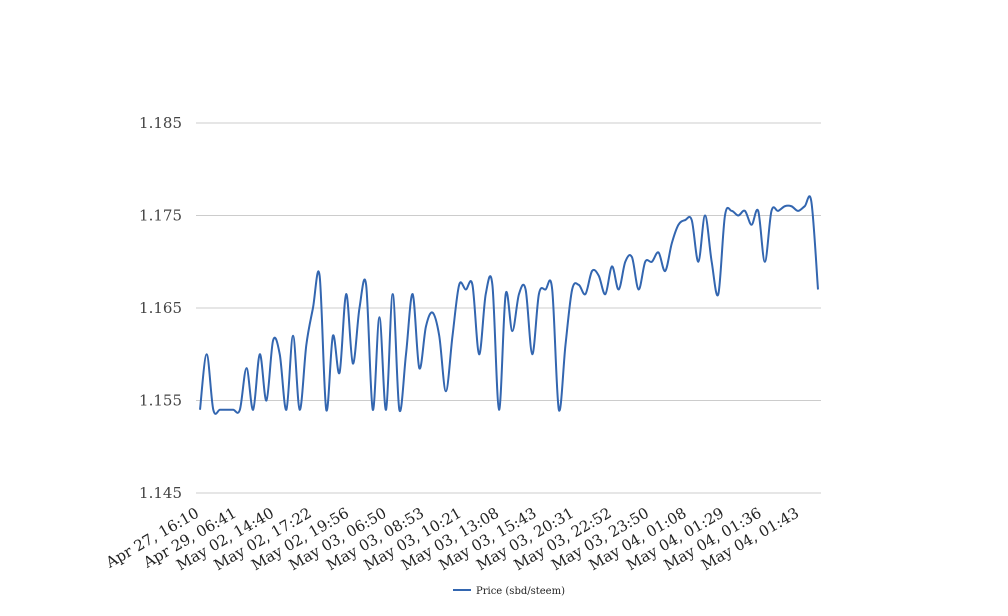 The height and width of the screenshot is (616, 1008). Describe the element at coordinates (160, 493) in the screenshot. I see `y-tick-label: 1.145` at that location.